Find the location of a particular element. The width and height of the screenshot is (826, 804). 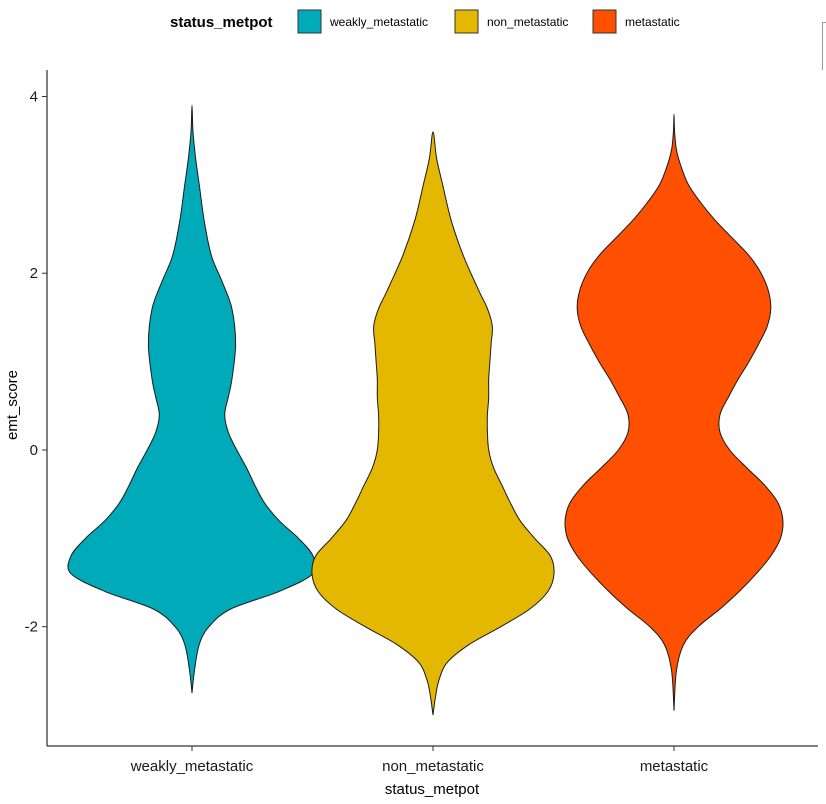

legend-item-weakly-metastatic: weakly_metastatic is located at coordinates (362, 21).